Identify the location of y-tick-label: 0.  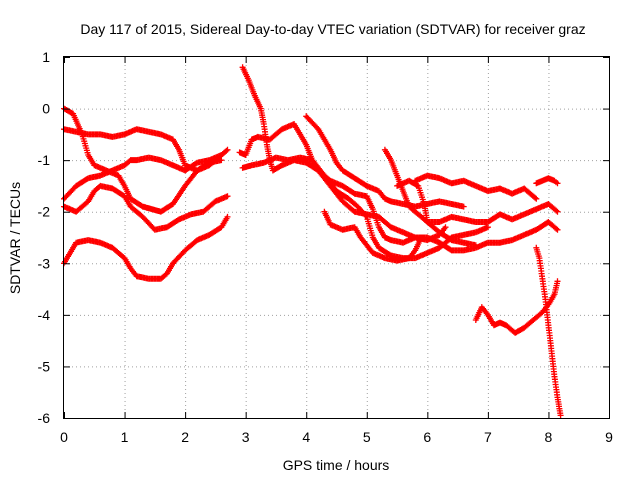
(46, 109).